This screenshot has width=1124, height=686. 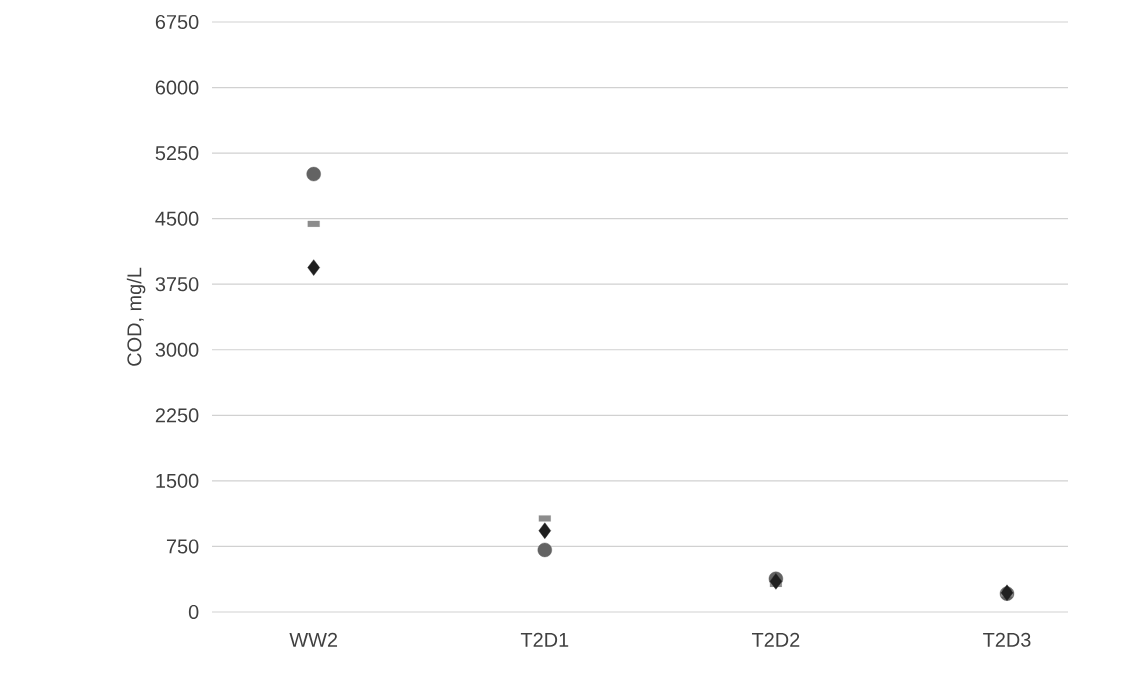 What do you see at coordinates (177, 153) in the screenshot?
I see `y-tick-label: 5250` at bounding box center [177, 153].